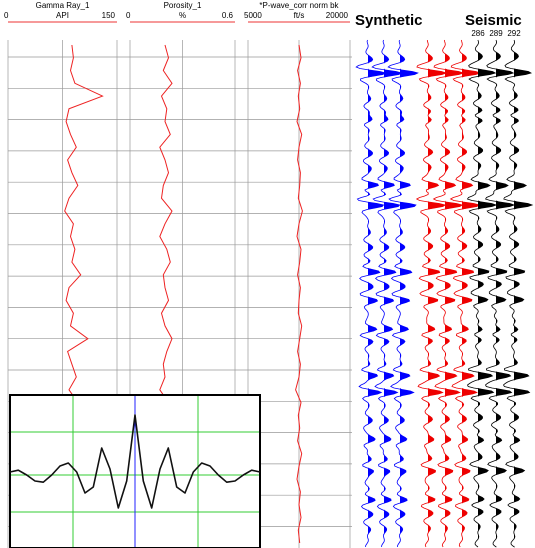 This screenshot has width=535, height=548. What do you see at coordinates (299, 5) in the screenshot?
I see `track-title: *P-wave_corr norm bk` at bounding box center [299, 5].